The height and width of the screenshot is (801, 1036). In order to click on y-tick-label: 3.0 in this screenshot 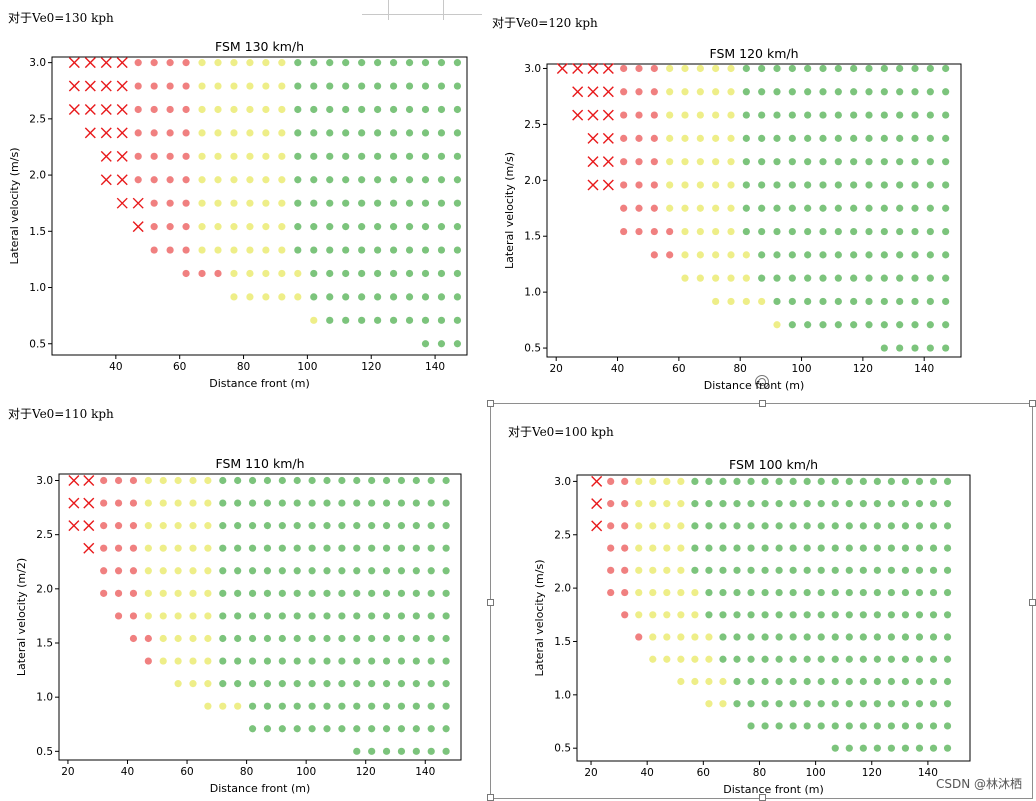, I will do `click(562, 482)`.